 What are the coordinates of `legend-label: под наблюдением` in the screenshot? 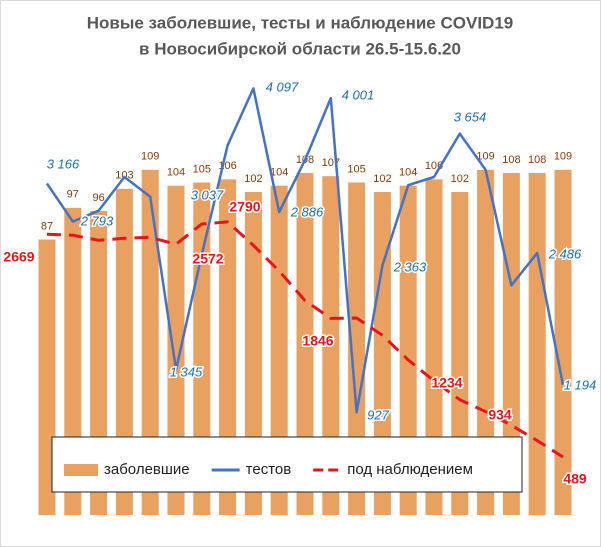 It's located at (410, 469).